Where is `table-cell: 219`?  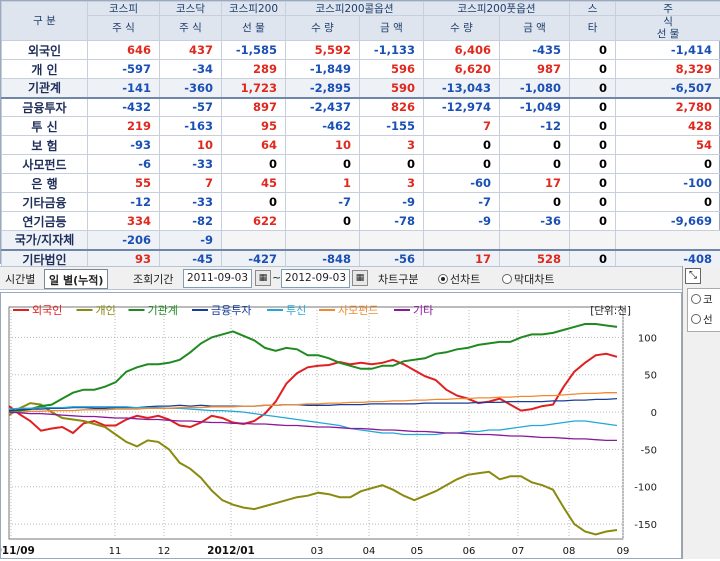
table-cell: 219 is located at coordinates (124, 126).